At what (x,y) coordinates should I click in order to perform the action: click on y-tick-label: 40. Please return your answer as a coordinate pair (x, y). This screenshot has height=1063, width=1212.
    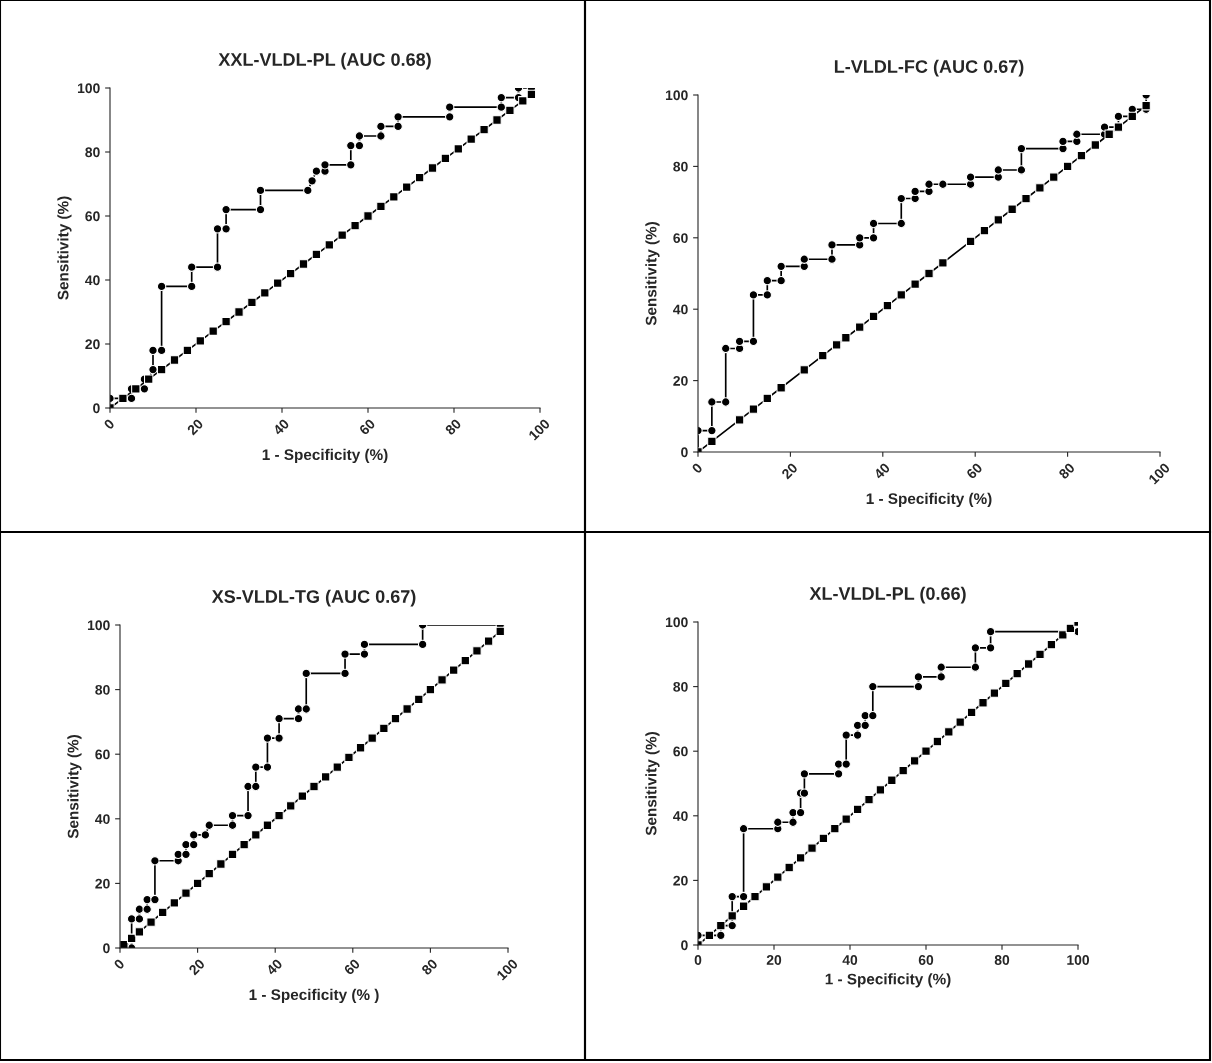
    Looking at the image, I should click on (92, 280).